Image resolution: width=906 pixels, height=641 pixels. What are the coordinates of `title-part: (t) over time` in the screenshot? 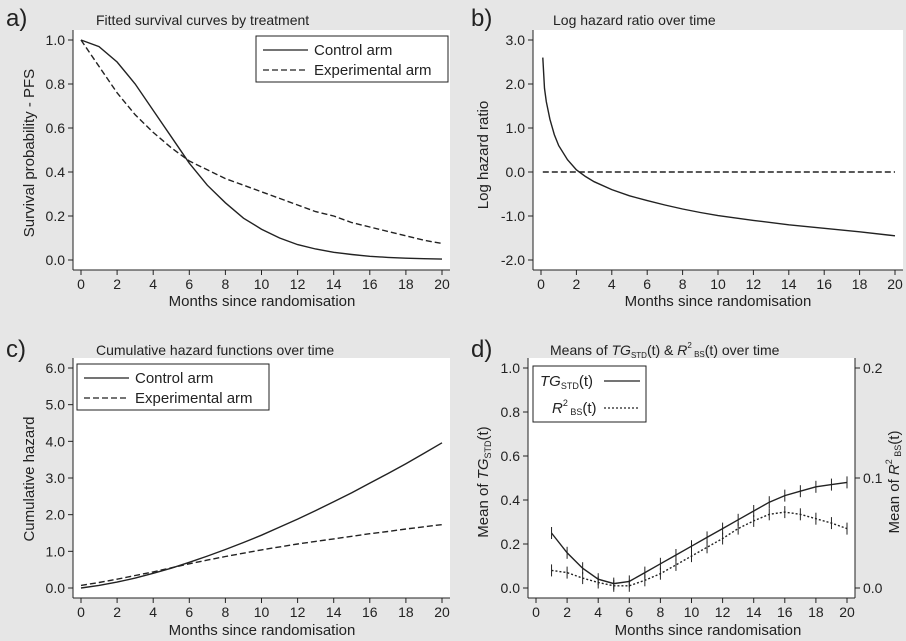 It's located at (742, 350).